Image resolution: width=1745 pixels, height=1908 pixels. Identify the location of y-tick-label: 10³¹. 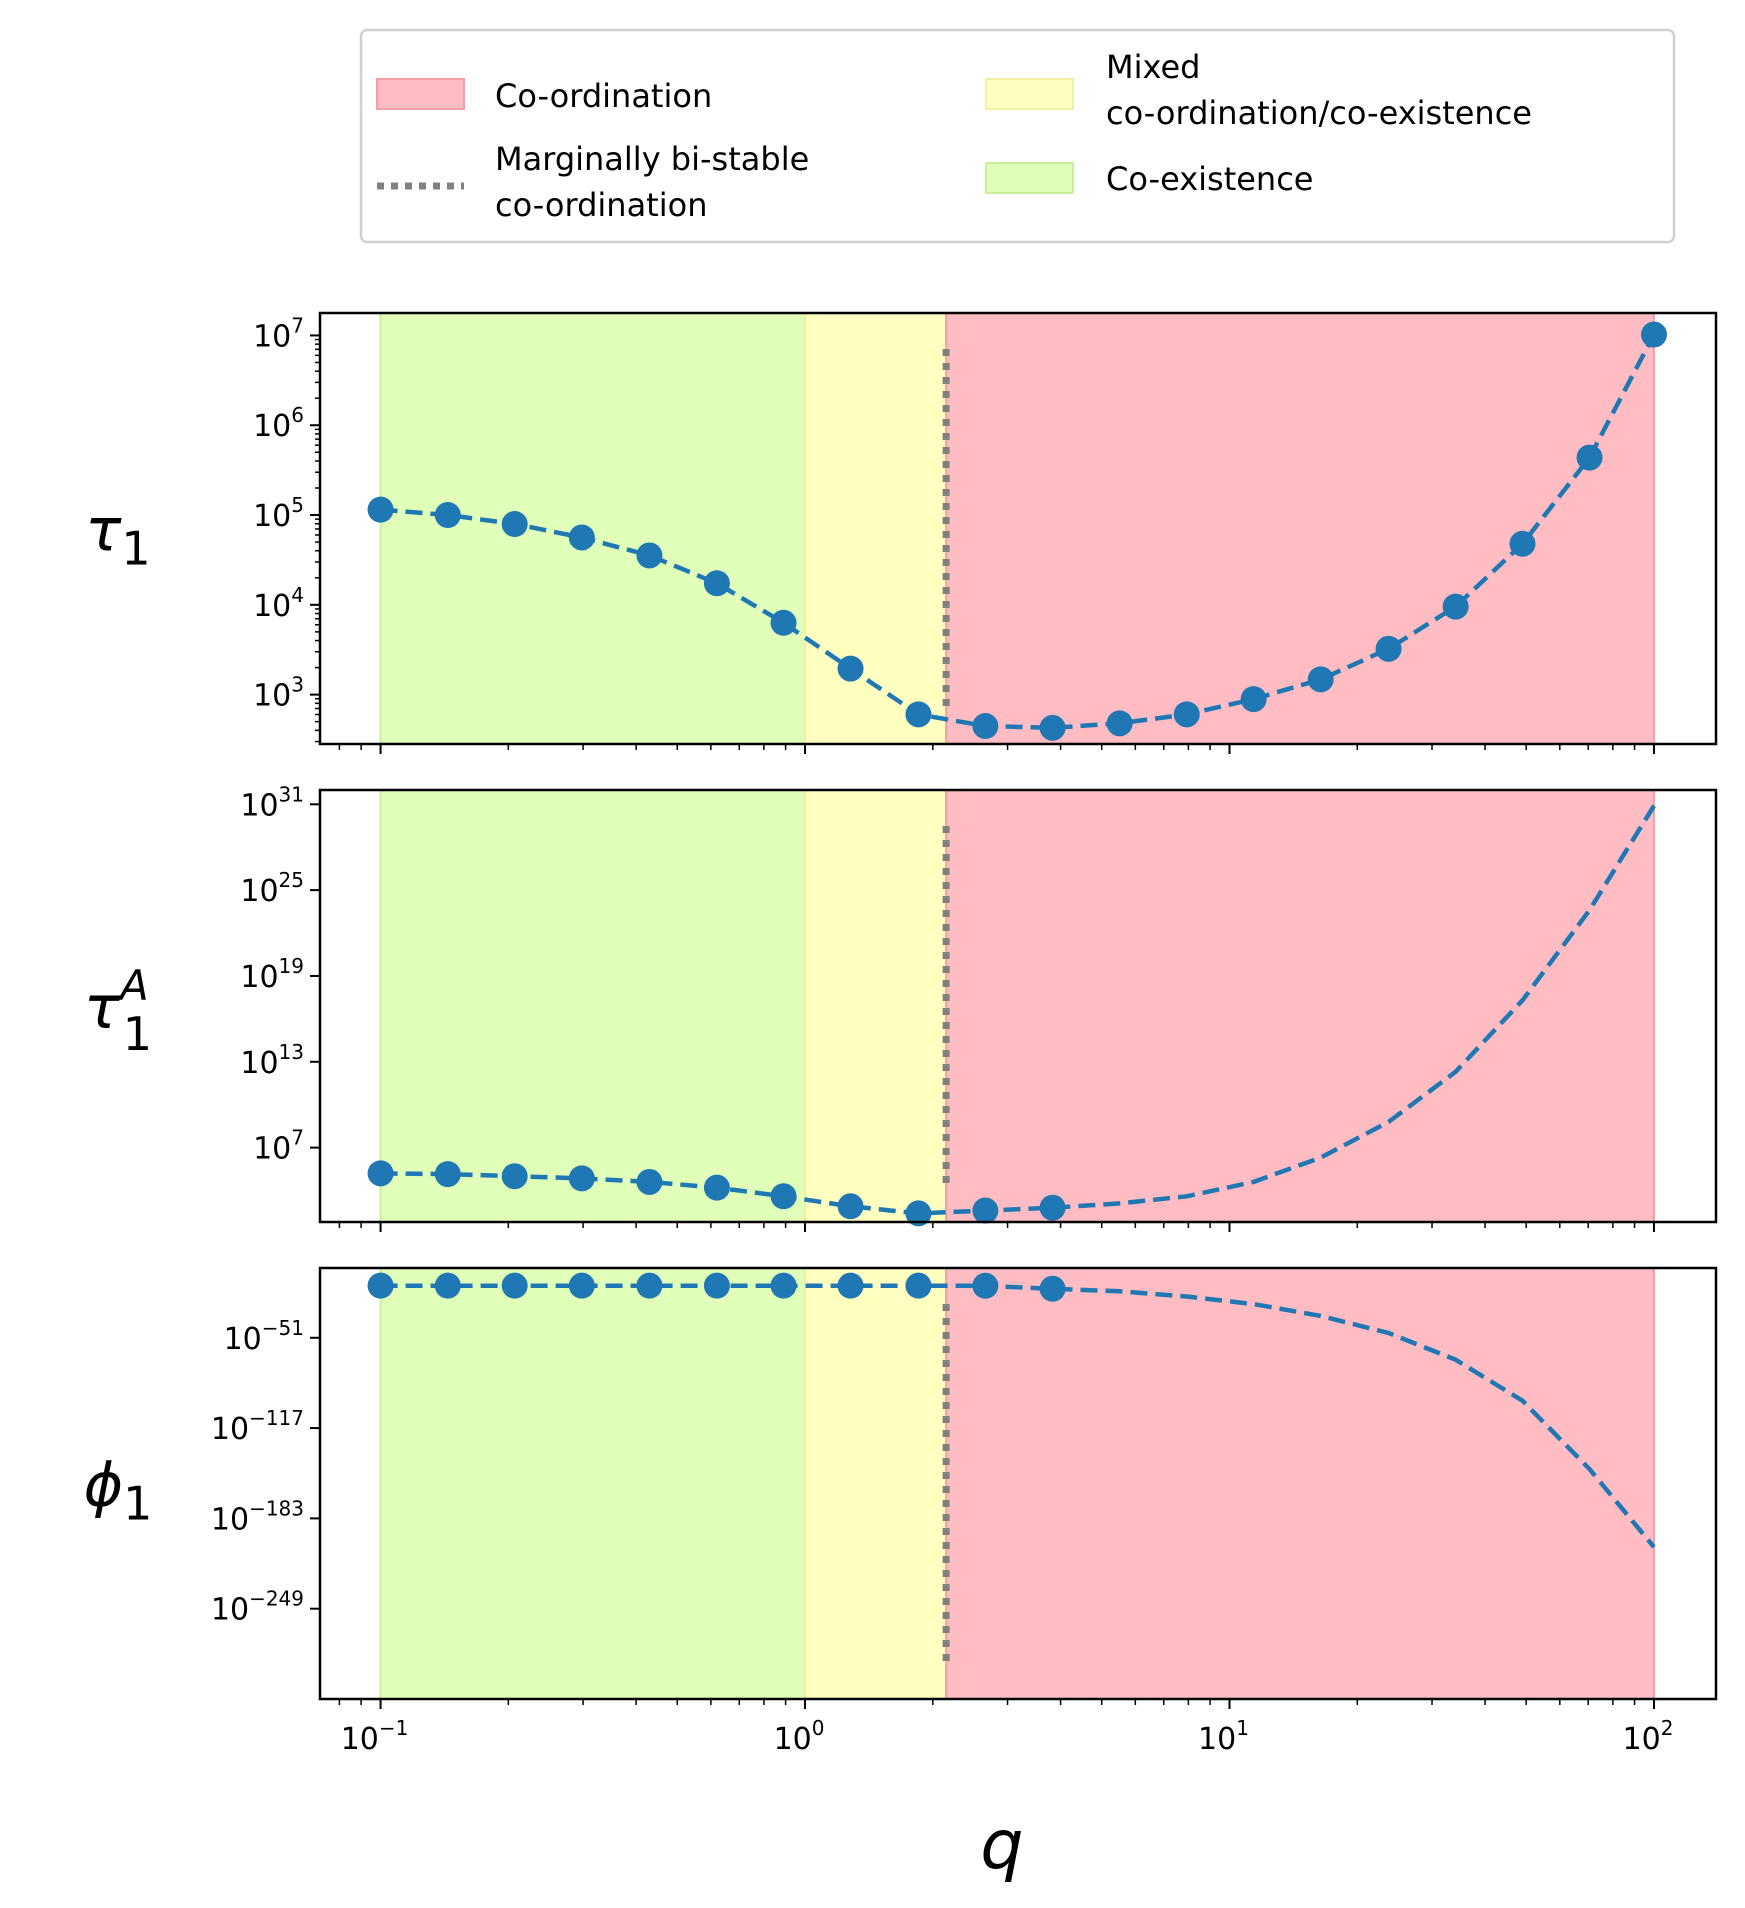
(272, 802).